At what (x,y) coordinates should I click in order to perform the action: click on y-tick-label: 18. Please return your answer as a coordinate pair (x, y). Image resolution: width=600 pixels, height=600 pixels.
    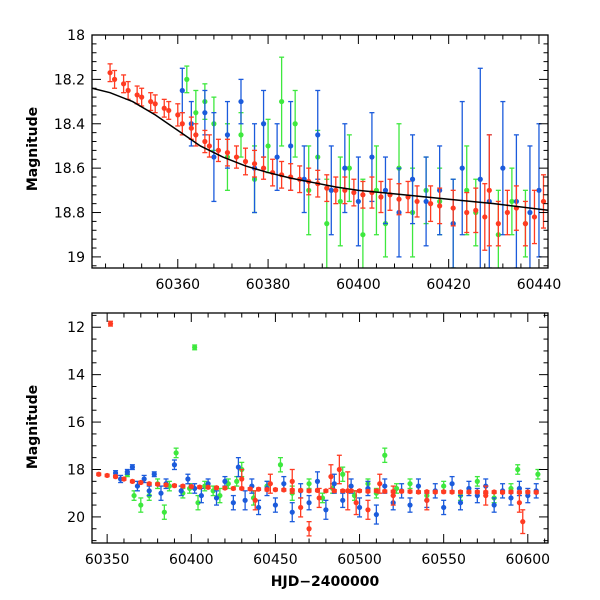
    Looking at the image, I should click on (76, 470).